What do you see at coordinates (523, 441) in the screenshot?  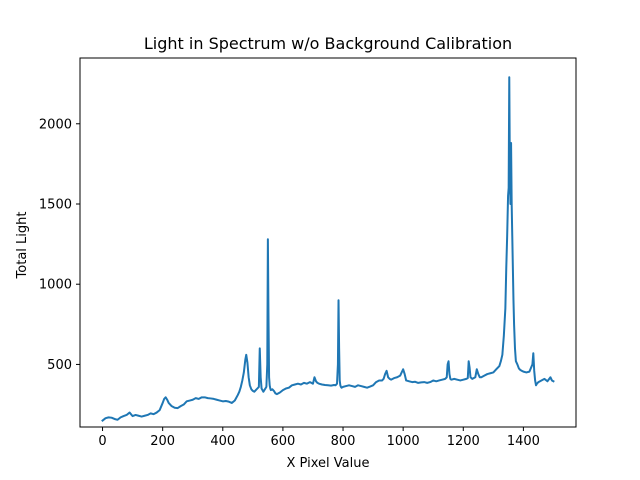 I see `x-tick-label: 1400` at bounding box center [523, 441].